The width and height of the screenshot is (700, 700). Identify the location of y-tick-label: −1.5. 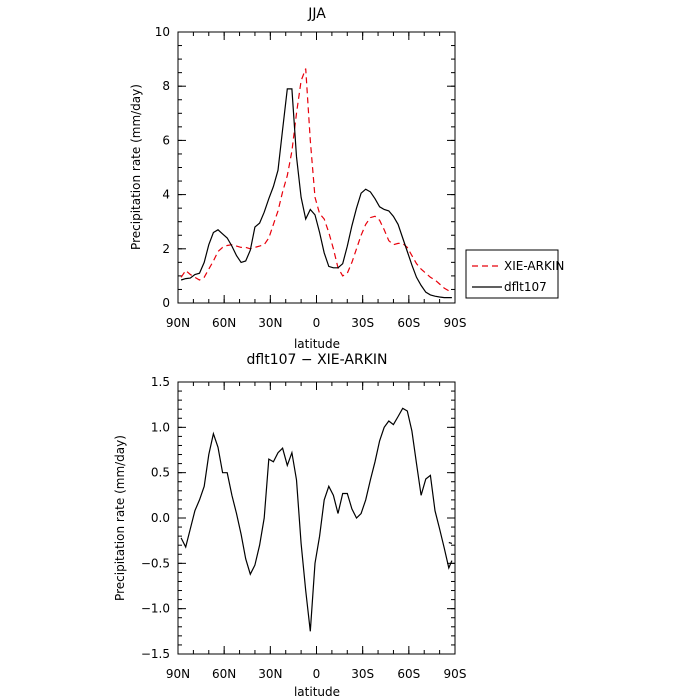
(155, 654).